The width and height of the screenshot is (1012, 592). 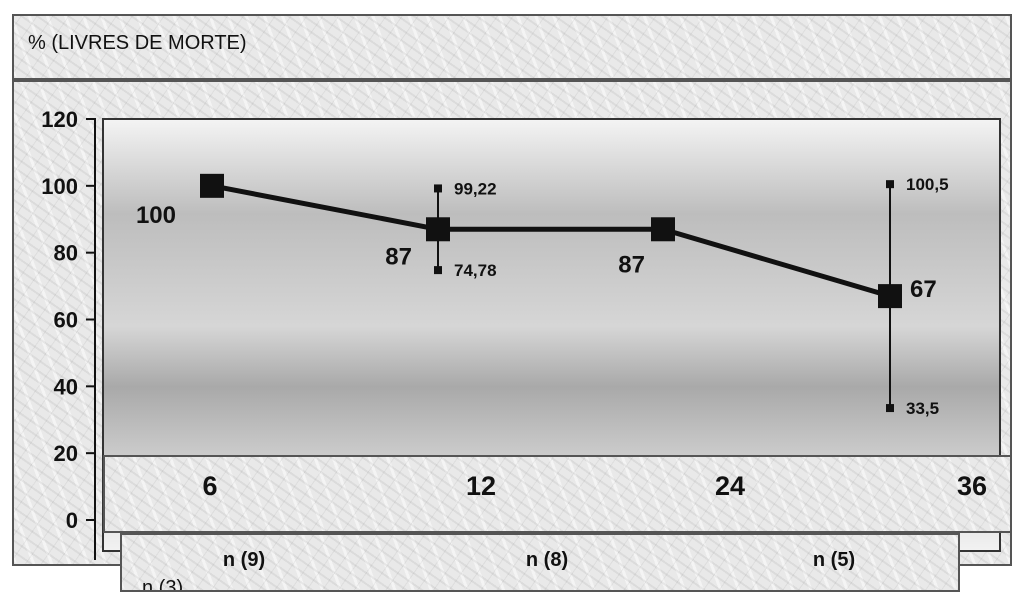 What do you see at coordinates (66, 253) in the screenshot?
I see `y-tick-label: 80` at bounding box center [66, 253].